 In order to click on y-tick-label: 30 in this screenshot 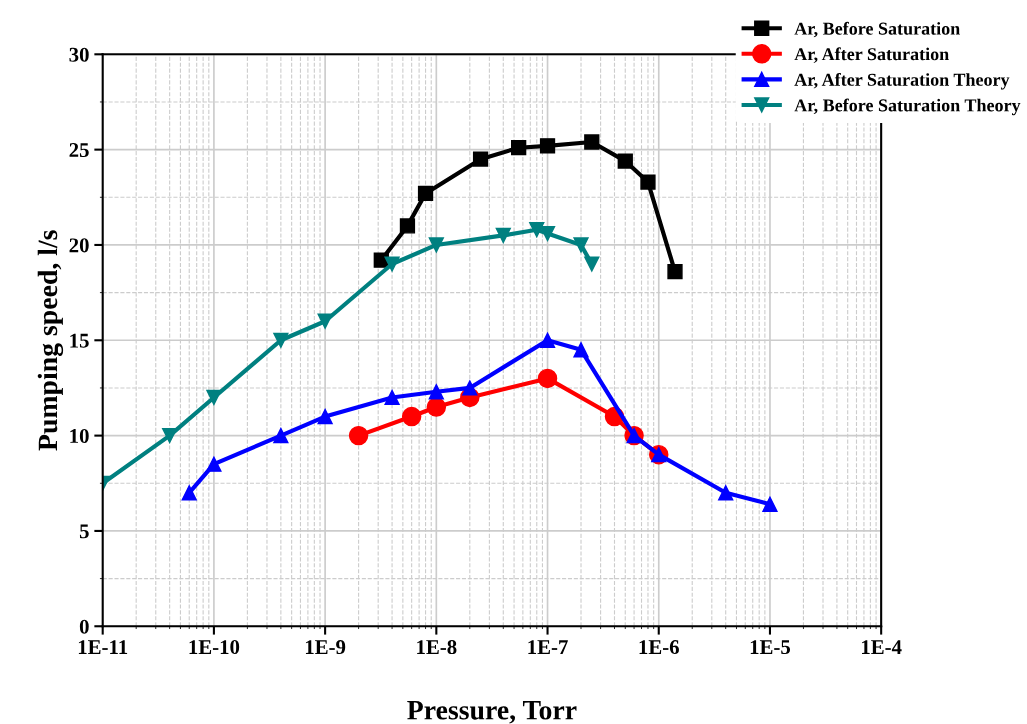, I will do `click(79, 54)`.